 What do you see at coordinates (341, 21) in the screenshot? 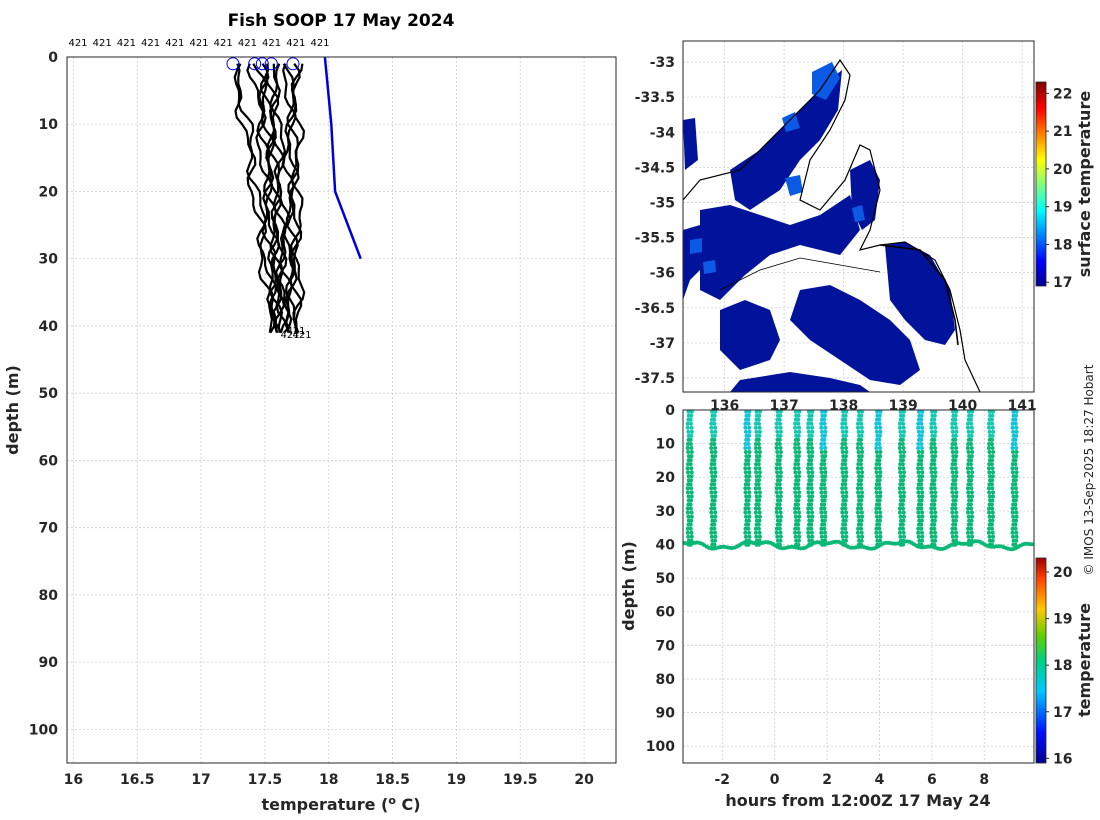
I see `chart-title: Fish SOOP 17 May 2024` at bounding box center [341, 21].